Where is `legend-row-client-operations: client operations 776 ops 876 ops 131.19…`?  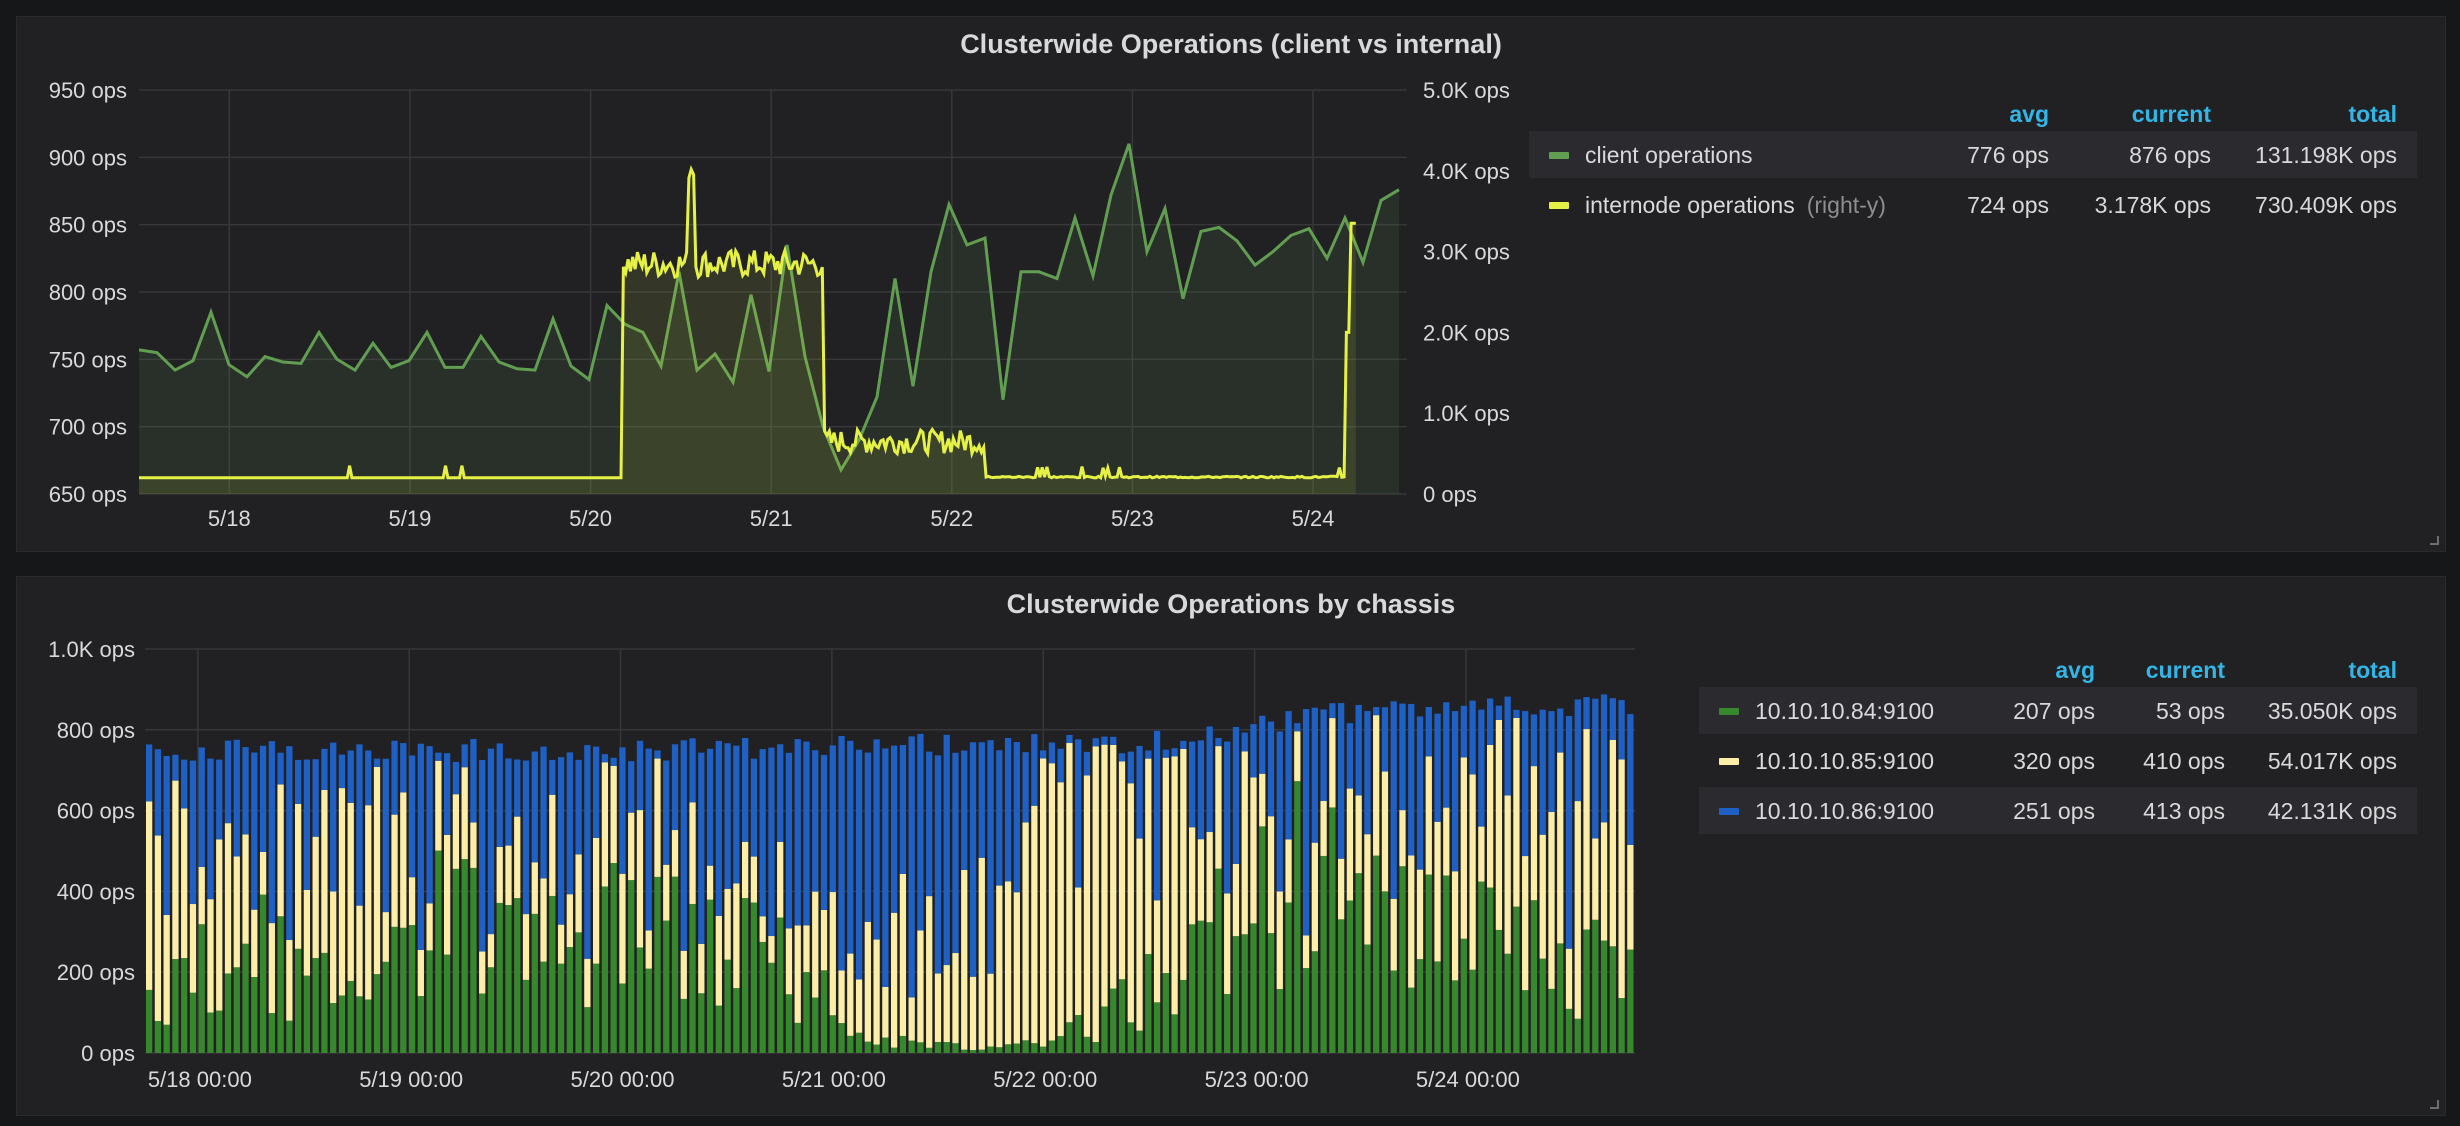 legend-row-client-operations: client operations 776 ops 876 ops 131.19… is located at coordinates (1973, 154).